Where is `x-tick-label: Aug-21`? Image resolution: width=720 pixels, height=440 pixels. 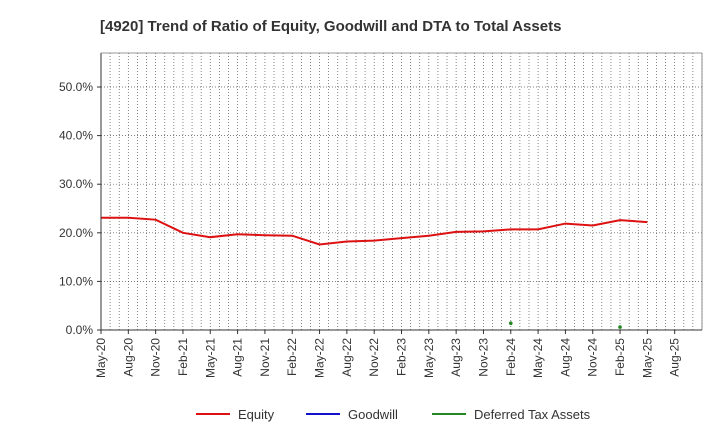 x-tick-label: Aug-21 is located at coordinates (238, 357).